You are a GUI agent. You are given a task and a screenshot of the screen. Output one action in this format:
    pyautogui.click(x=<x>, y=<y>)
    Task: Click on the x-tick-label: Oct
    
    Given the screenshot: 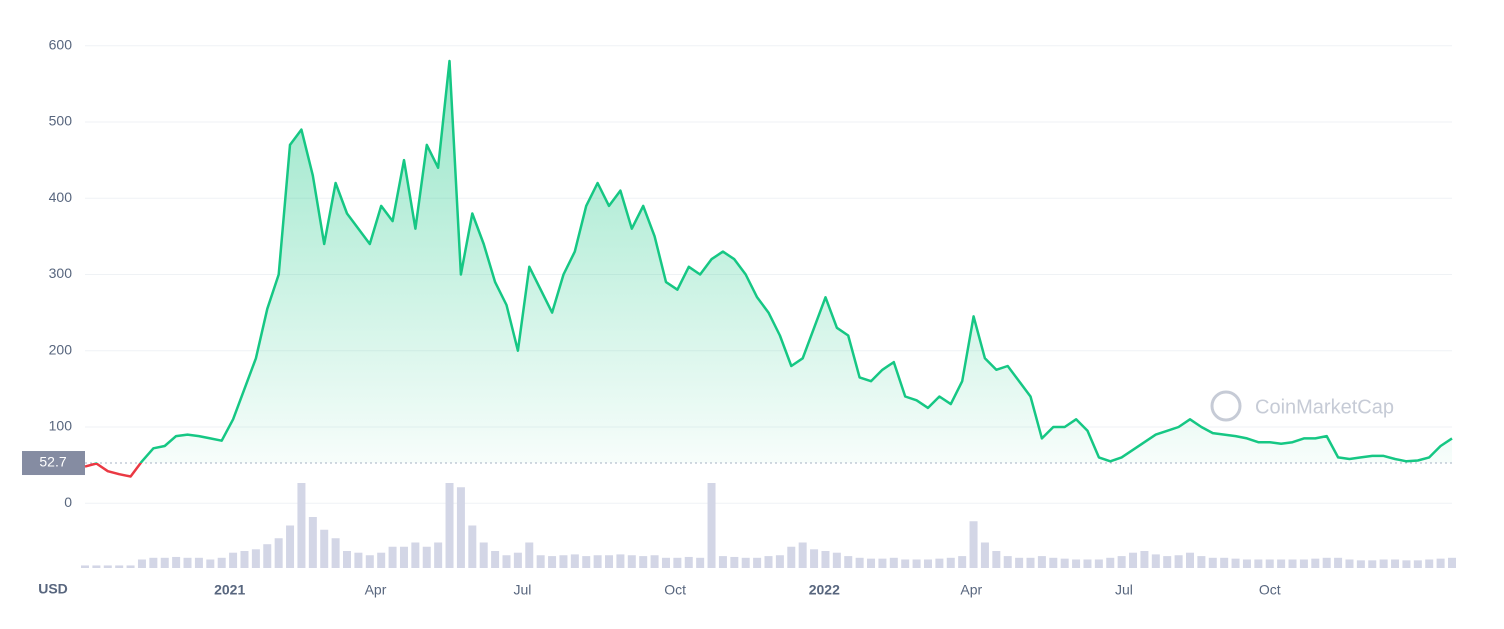 What is the action you would take?
    pyautogui.click(x=1270, y=590)
    